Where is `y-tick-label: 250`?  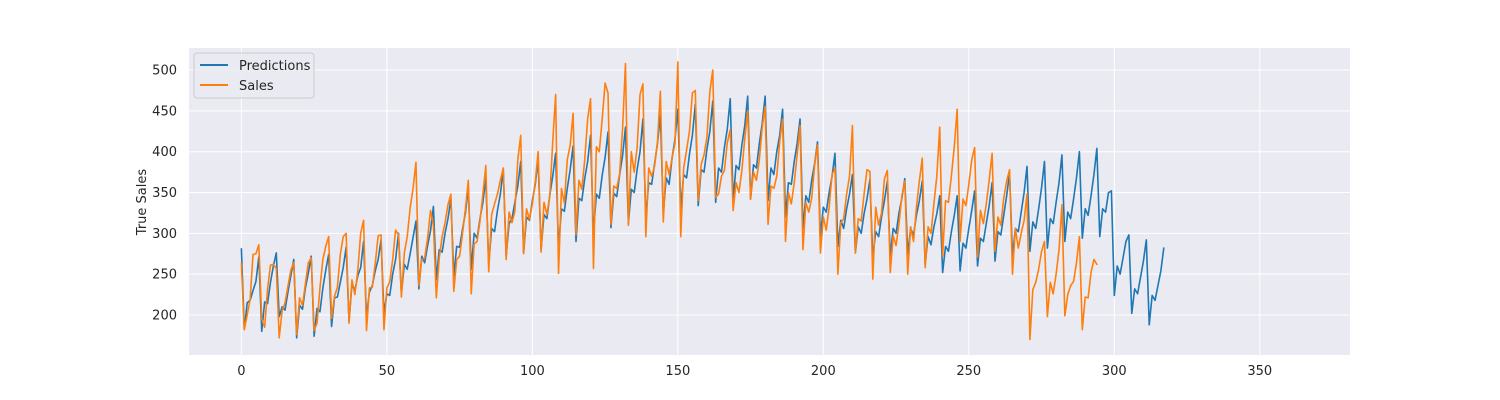 y-tick-label: 250 is located at coordinates (164, 275).